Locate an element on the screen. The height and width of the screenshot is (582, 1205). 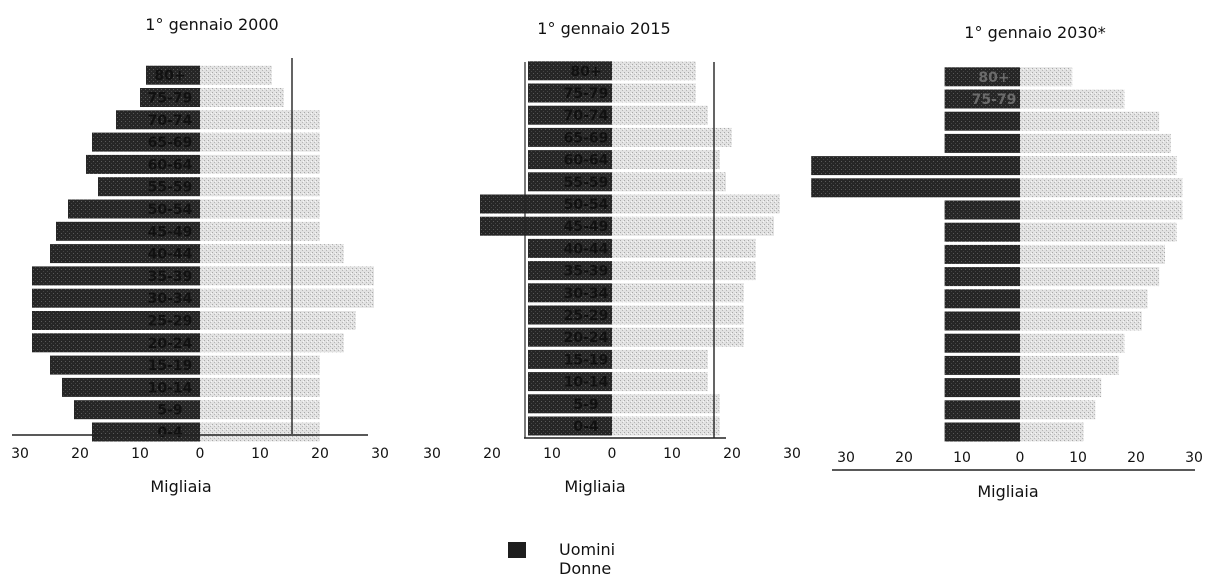
age-label: 35-39 is located at coordinates (586, 272).